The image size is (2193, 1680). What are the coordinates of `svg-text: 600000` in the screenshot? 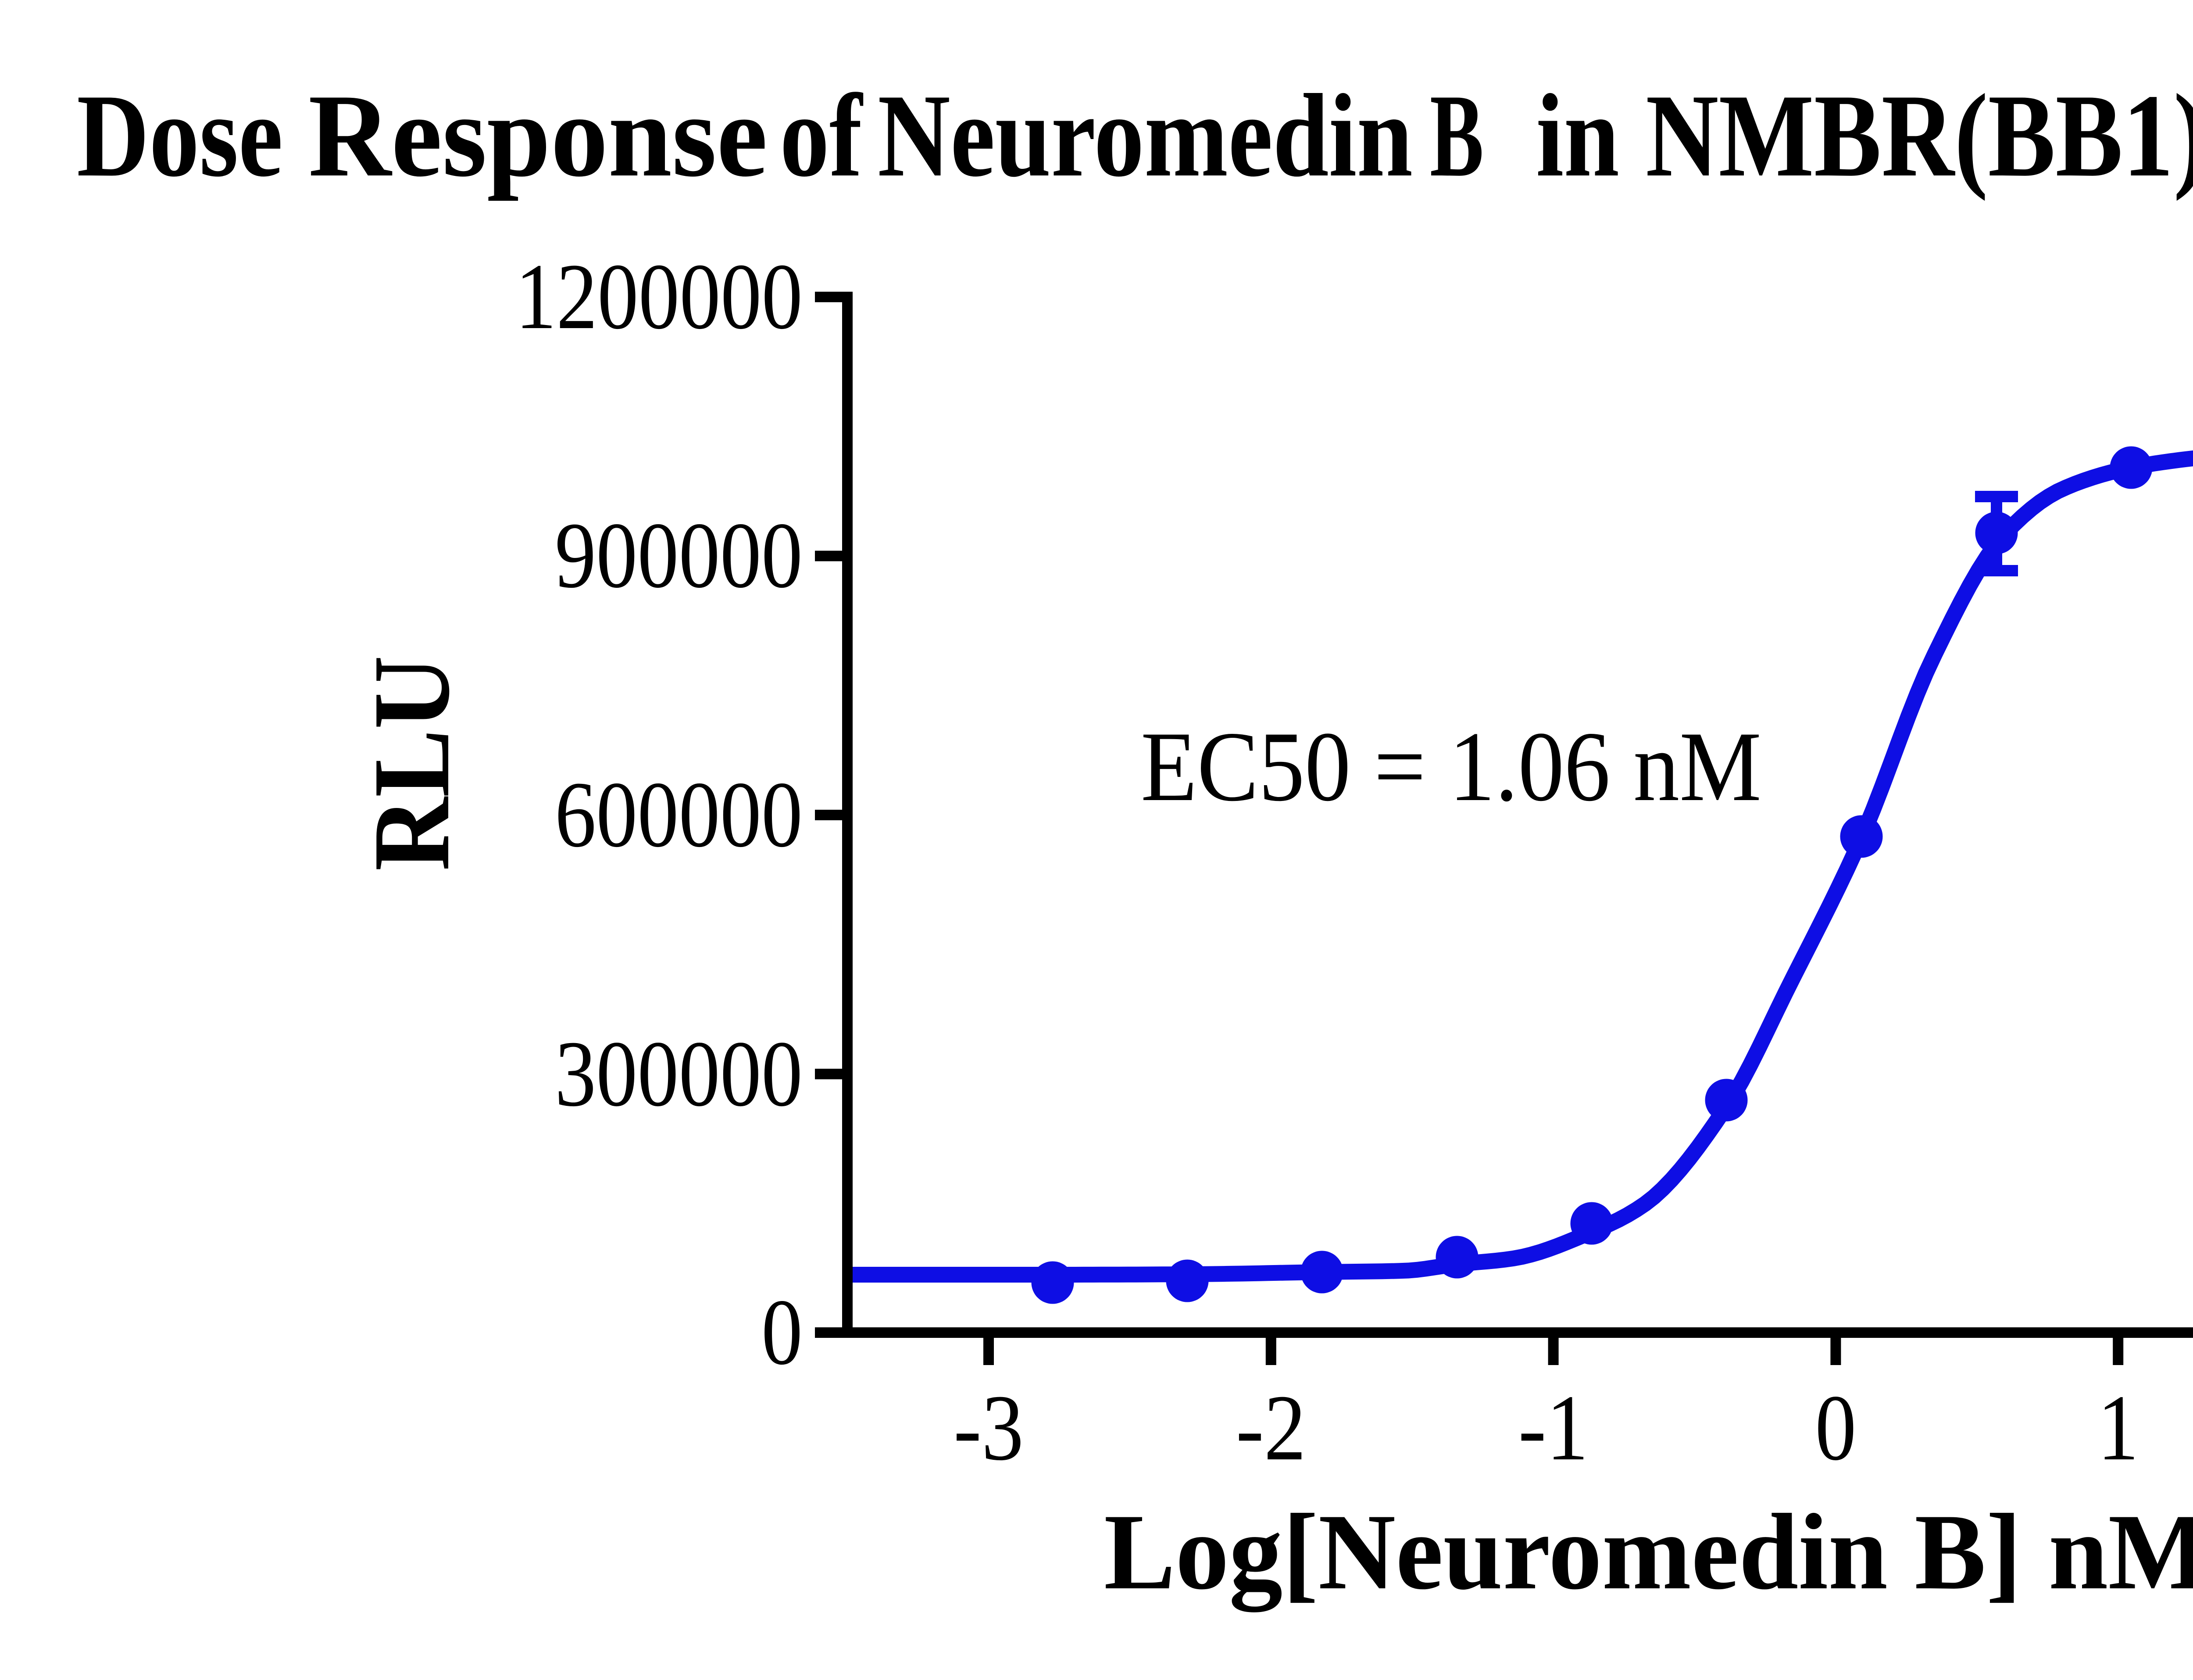 It's located at (679, 814).